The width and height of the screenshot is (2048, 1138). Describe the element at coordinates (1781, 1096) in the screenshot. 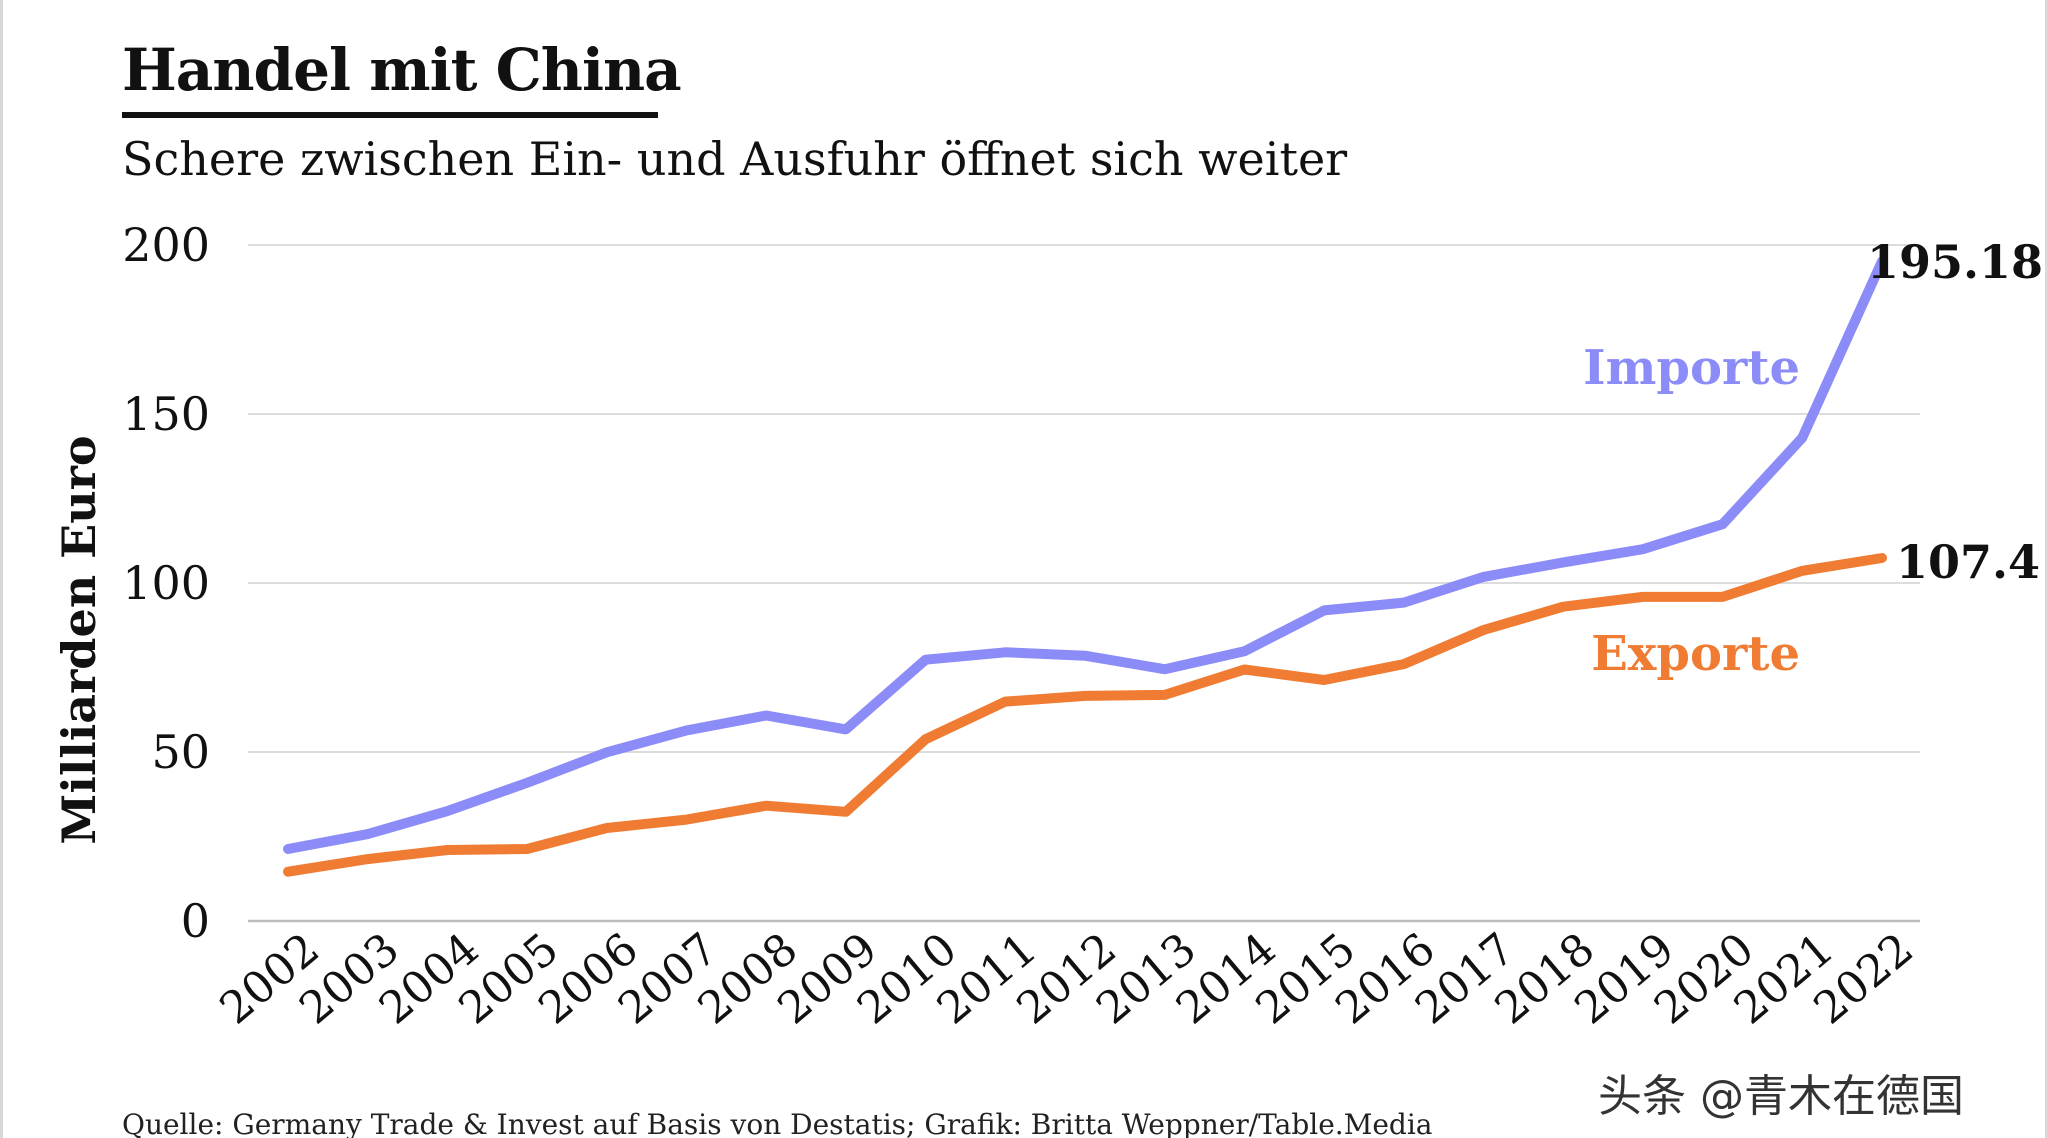

I see `watermark: 头条 @青木在德国` at that location.